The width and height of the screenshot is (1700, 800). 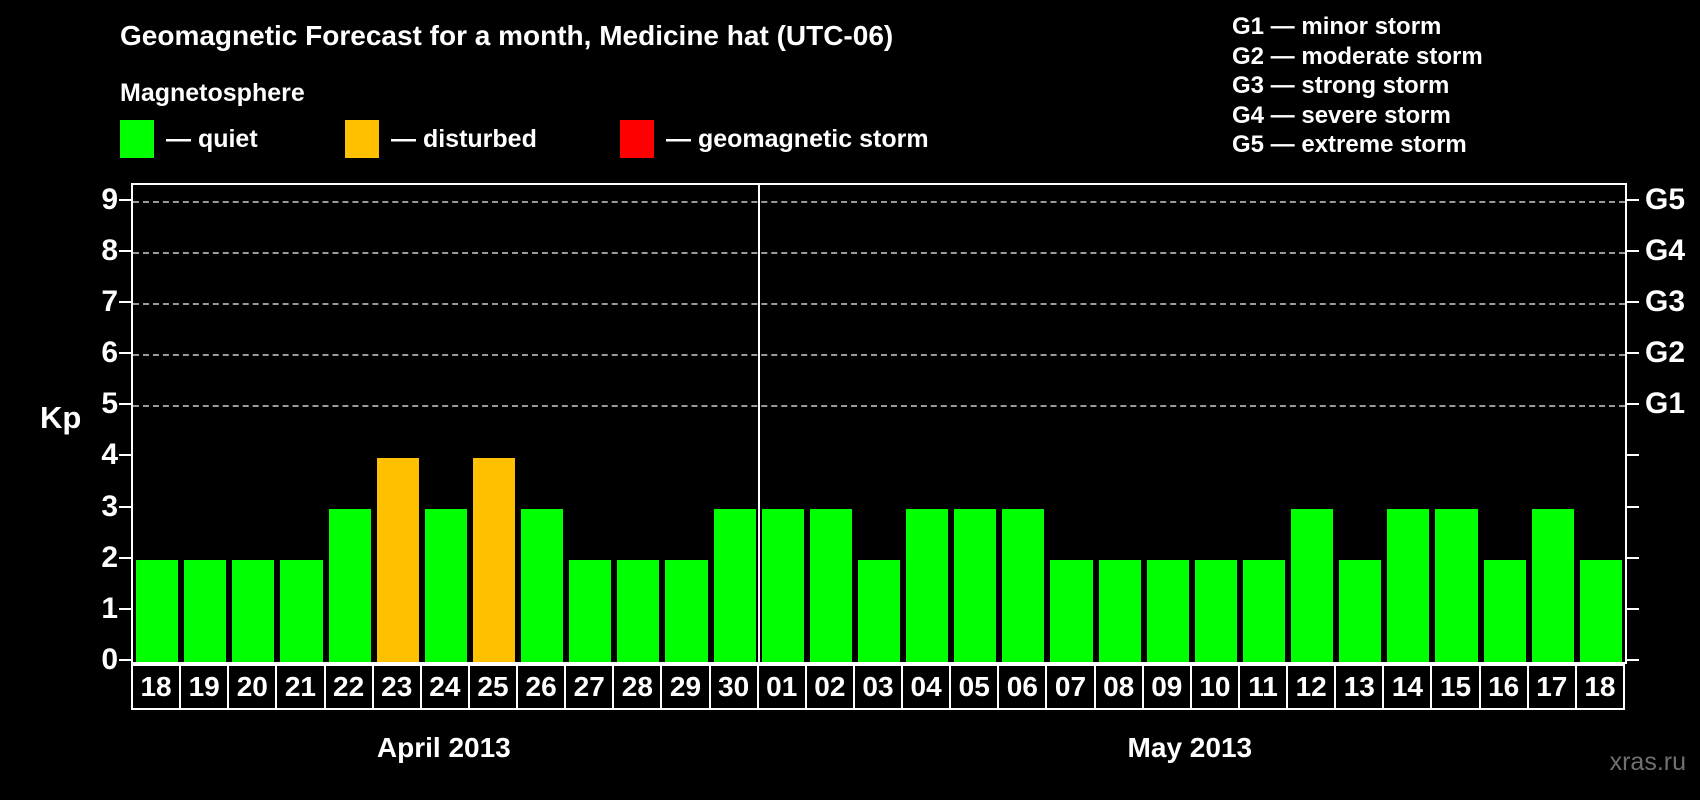 What do you see at coordinates (443, 747) in the screenshot?
I see `month-label-april: April 2013` at bounding box center [443, 747].